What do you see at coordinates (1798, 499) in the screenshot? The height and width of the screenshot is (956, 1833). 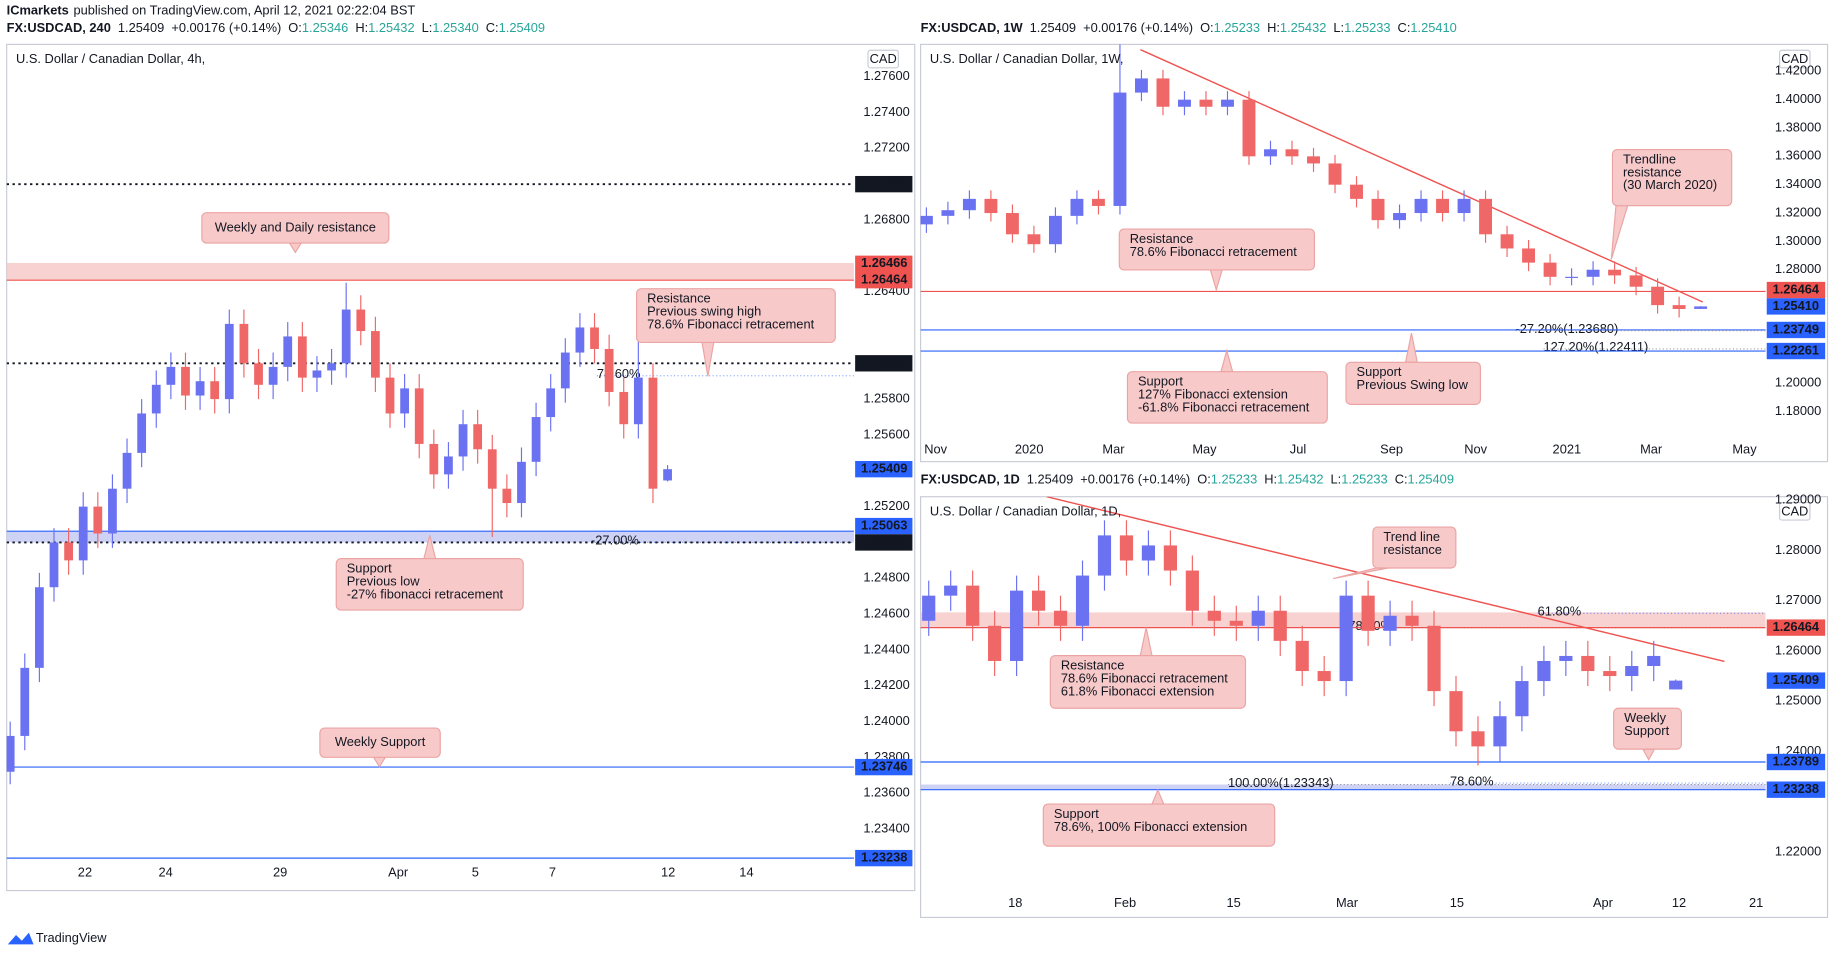 I see `y-tick-label: 1.29000` at bounding box center [1798, 499].